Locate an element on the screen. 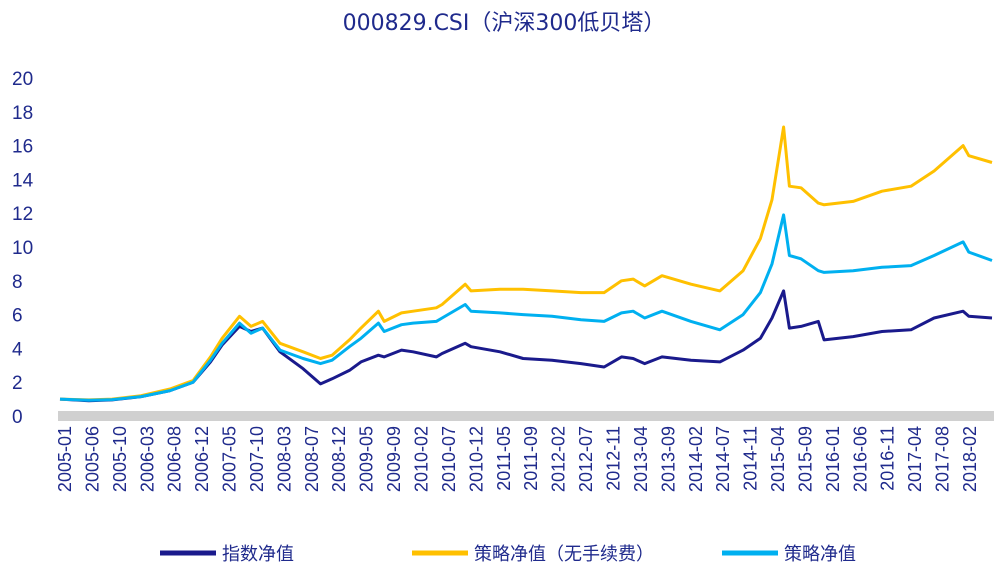 The width and height of the screenshot is (1008, 582). x-tick-label: 2017-04 is located at coordinates (915, 459).